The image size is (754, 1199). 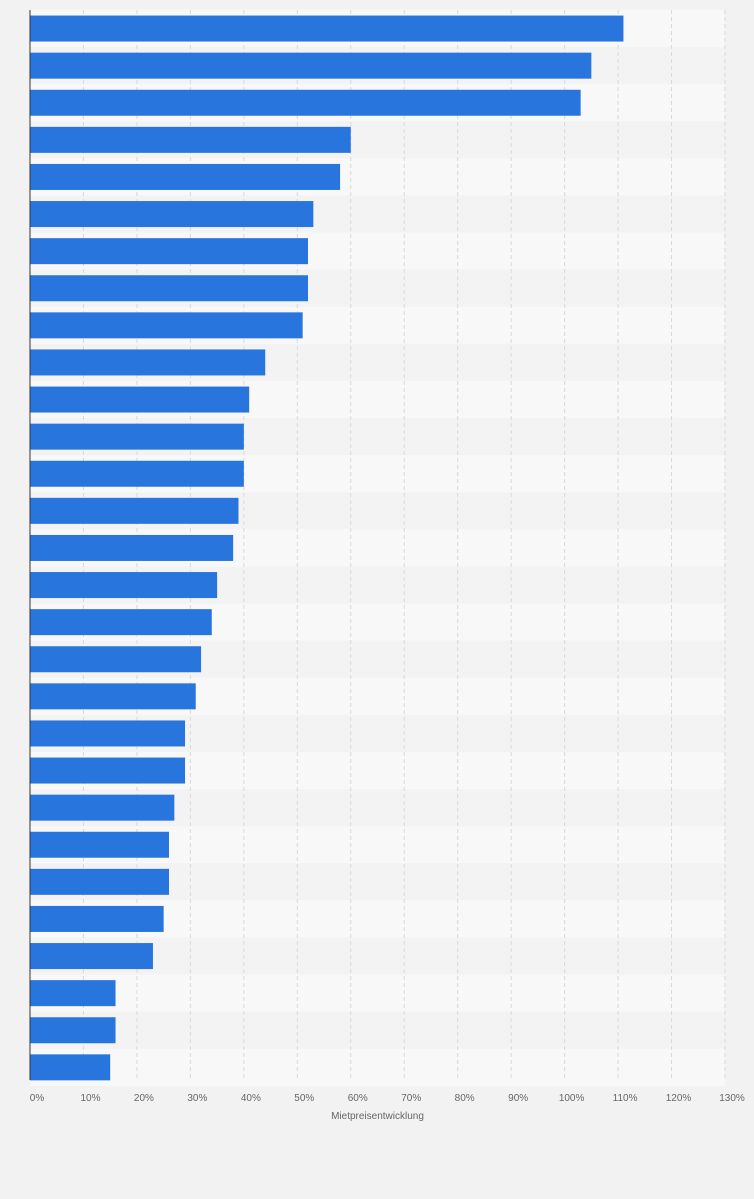 What do you see at coordinates (90, 1098) in the screenshot?
I see `x-tick-label: 10%` at bounding box center [90, 1098].